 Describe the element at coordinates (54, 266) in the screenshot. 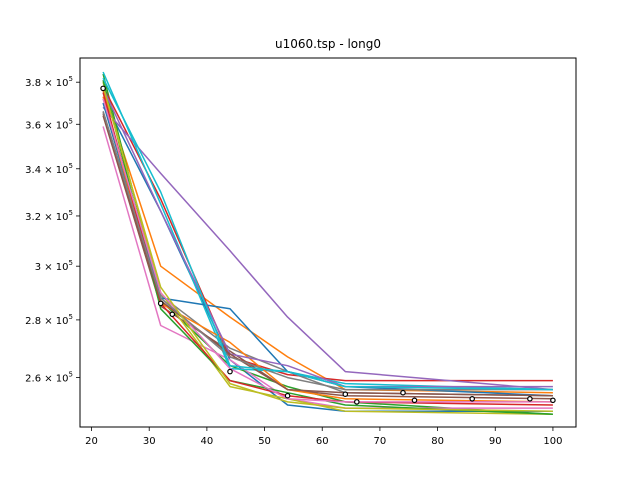

I see `y-tick-label: 3 × 10⁵` at that location.